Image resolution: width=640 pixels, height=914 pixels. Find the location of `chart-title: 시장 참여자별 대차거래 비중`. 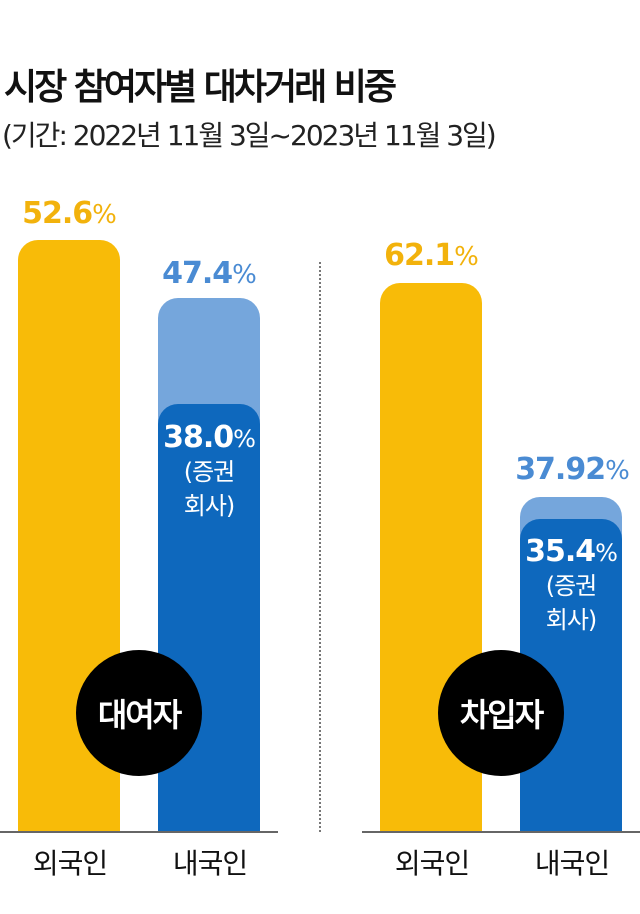

chart-title: 시장 참여자별 대차거래 비중 is located at coordinates (200, 87).